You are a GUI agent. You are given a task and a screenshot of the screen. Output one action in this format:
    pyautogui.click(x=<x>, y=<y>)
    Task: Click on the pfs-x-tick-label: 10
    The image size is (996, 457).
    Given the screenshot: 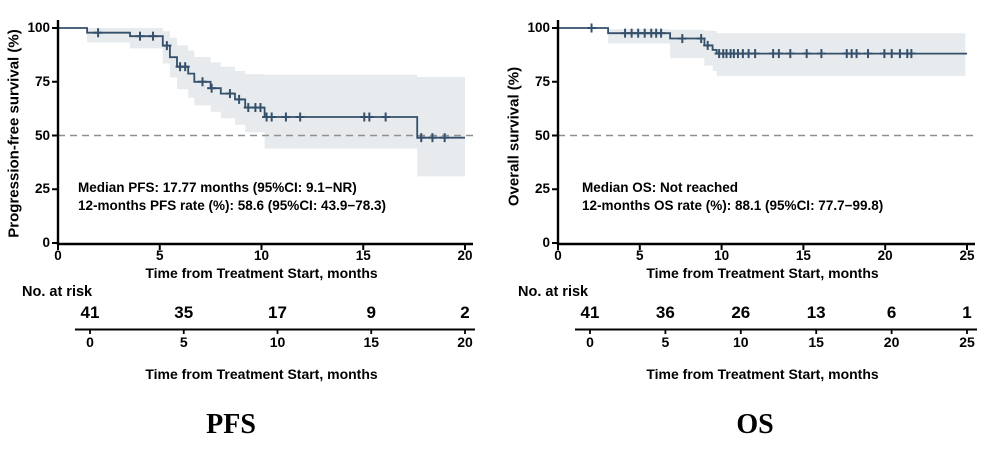 What is the action you would take?
    pyautogui.click(x=261, y=255)
    